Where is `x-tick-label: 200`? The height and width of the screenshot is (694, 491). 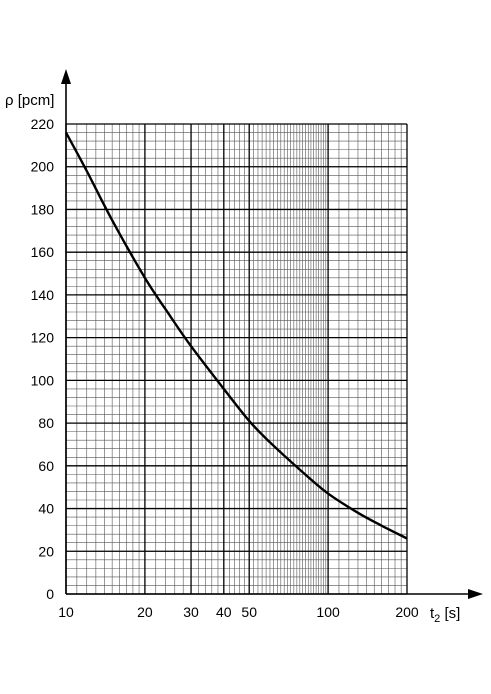
x-tick-label: 200 is located at coordinates (407, 612).